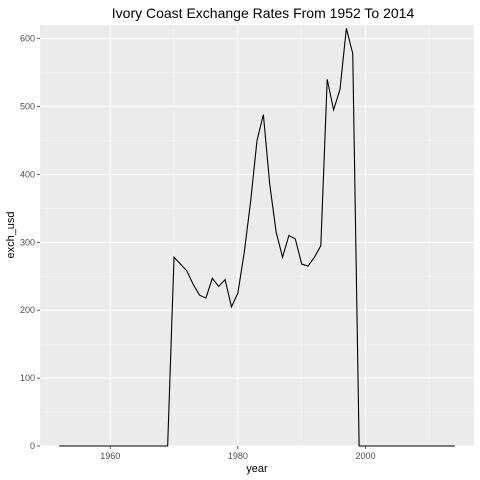 Image resolution: width=480 pixels, height=480 pixels. Describe the element at coordinates (27, 174) in the screenshot. I see `y-tick-label: 400` at that location.